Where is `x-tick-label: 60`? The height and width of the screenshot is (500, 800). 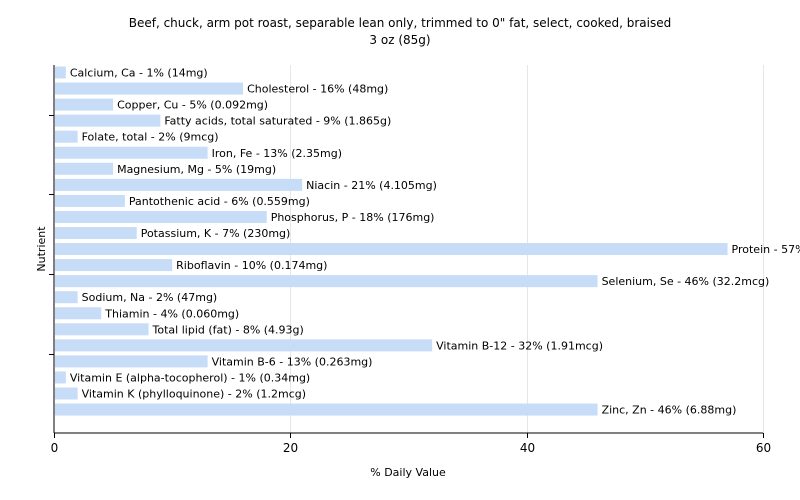
x-tick-label: 60 is located at coordinates (763, 448).